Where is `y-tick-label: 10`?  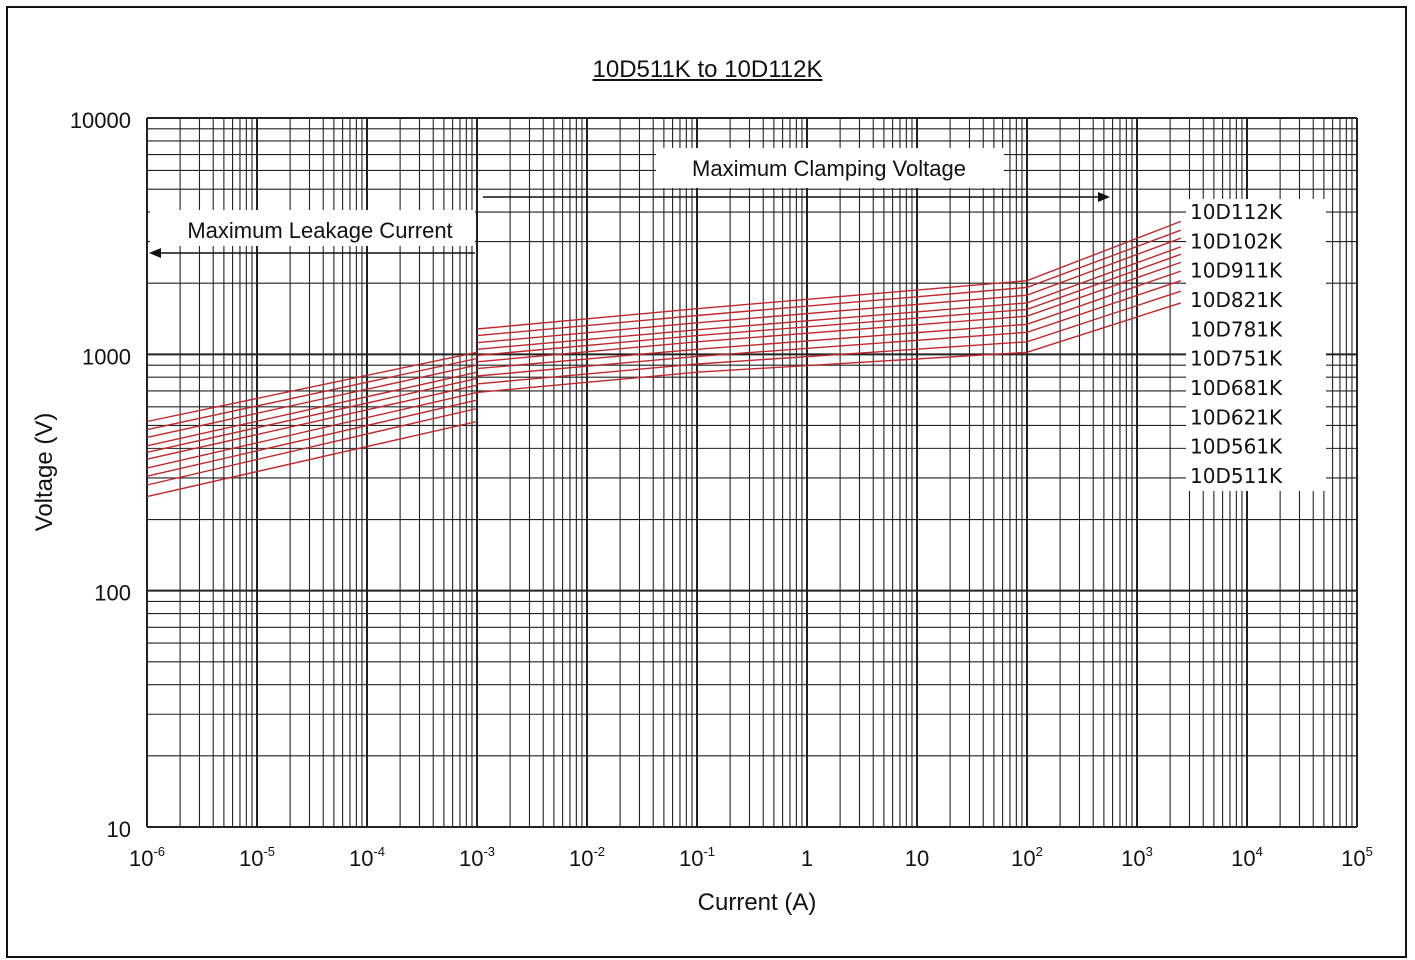
y-tick-label: 10 is located at coordinates (119, 829).